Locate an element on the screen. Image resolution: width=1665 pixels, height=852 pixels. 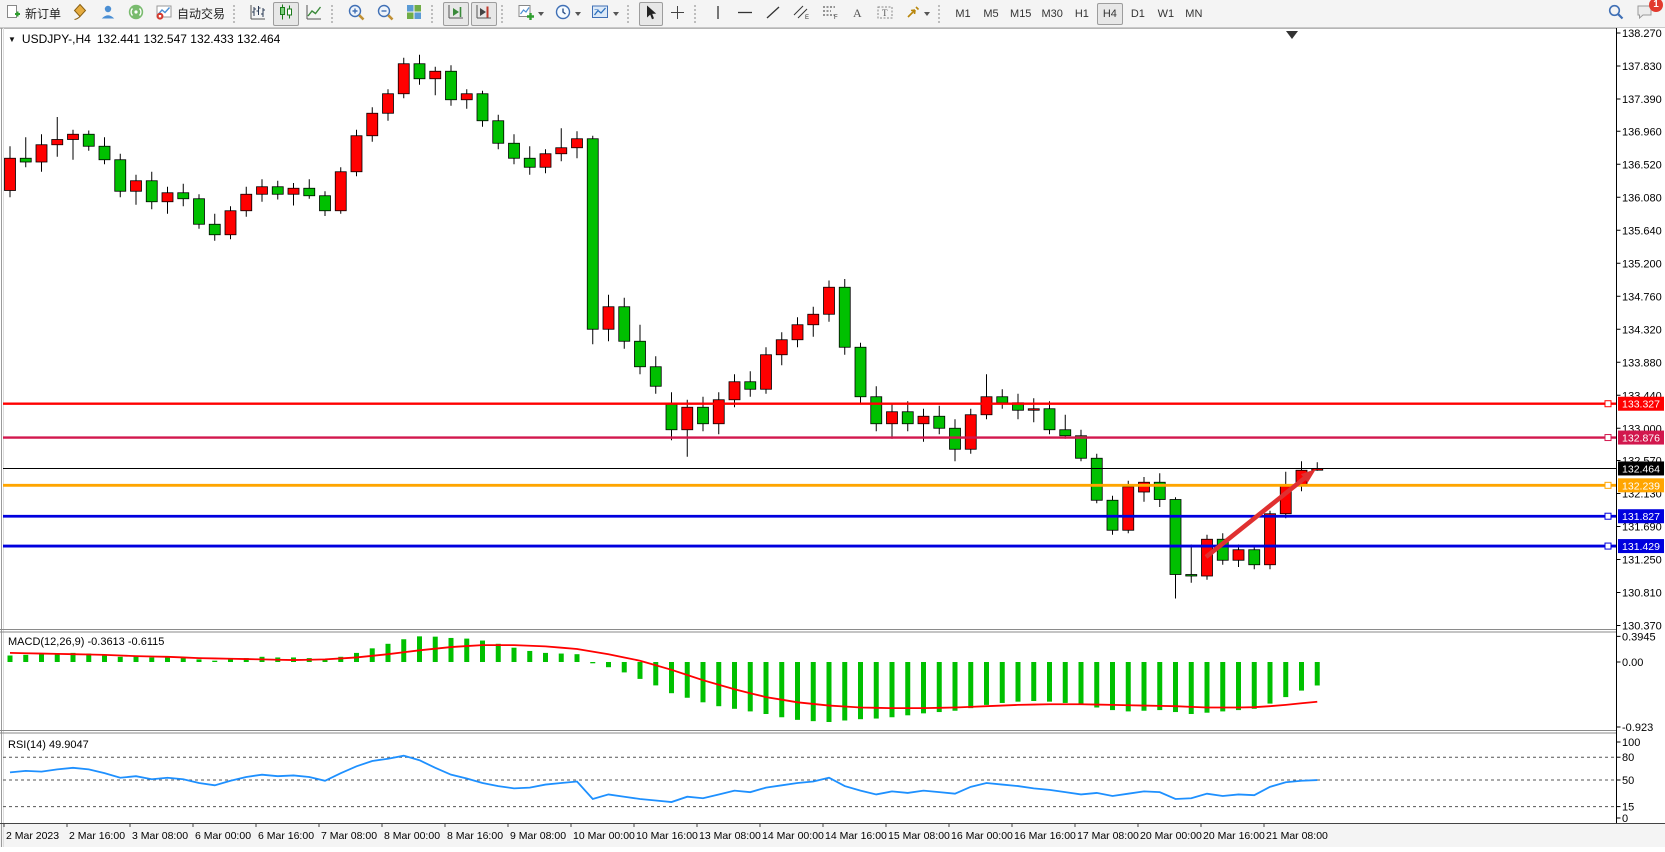
timeframe-button-d1: D1 is located at coordinates (1138, 14).